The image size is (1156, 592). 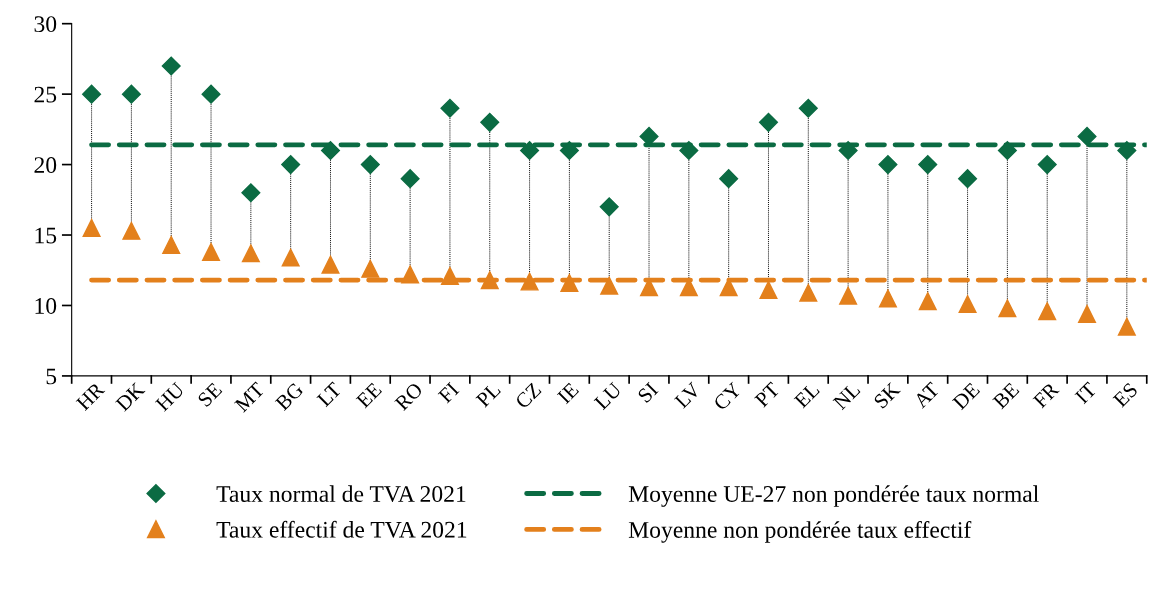 I want to click on x-tick-label: SI, so click(x=648, y=392).